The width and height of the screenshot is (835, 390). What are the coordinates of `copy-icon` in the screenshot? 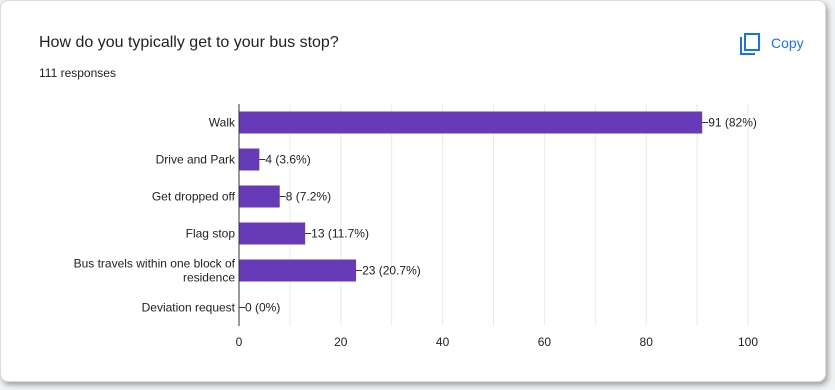 It's located at (750, 44).